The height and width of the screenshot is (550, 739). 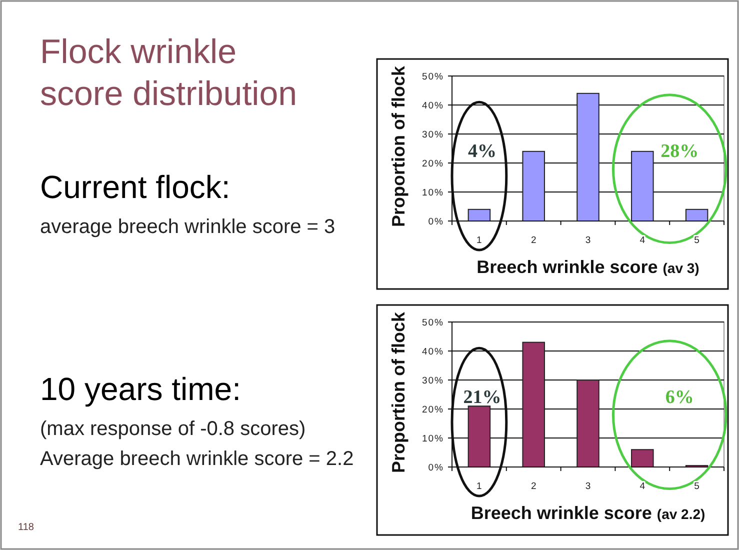 What do you see at coordinates (188, 227) in the screenshot?
I see `text: average breech wrinkle score = 3` at bounding box center [188, 227].